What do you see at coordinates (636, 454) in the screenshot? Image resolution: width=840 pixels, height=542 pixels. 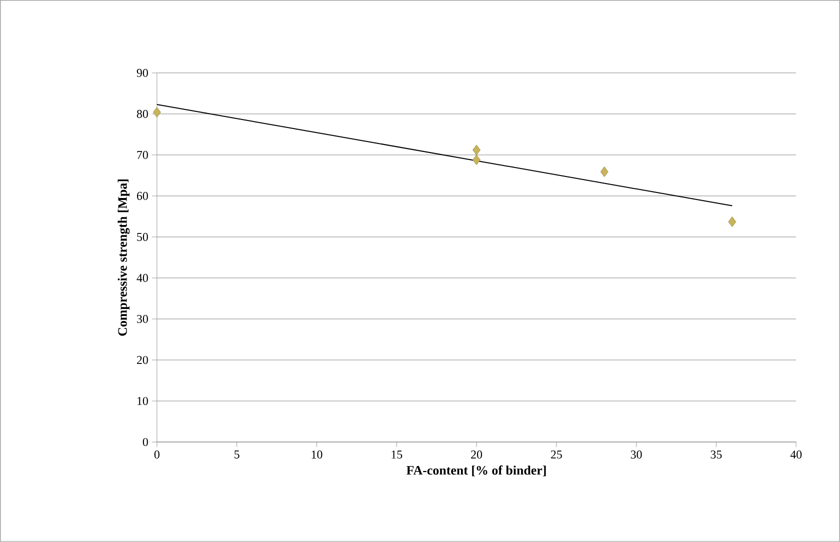 I see `x-tick-label: 30` at bounding box center [636, 454].